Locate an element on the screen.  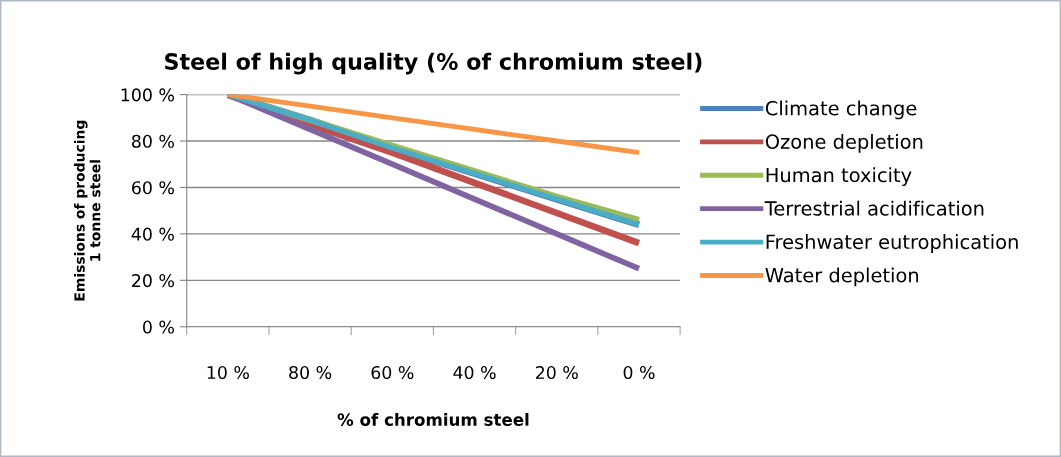
y-tick-label: 60 % is located at coordinates (153, 188).